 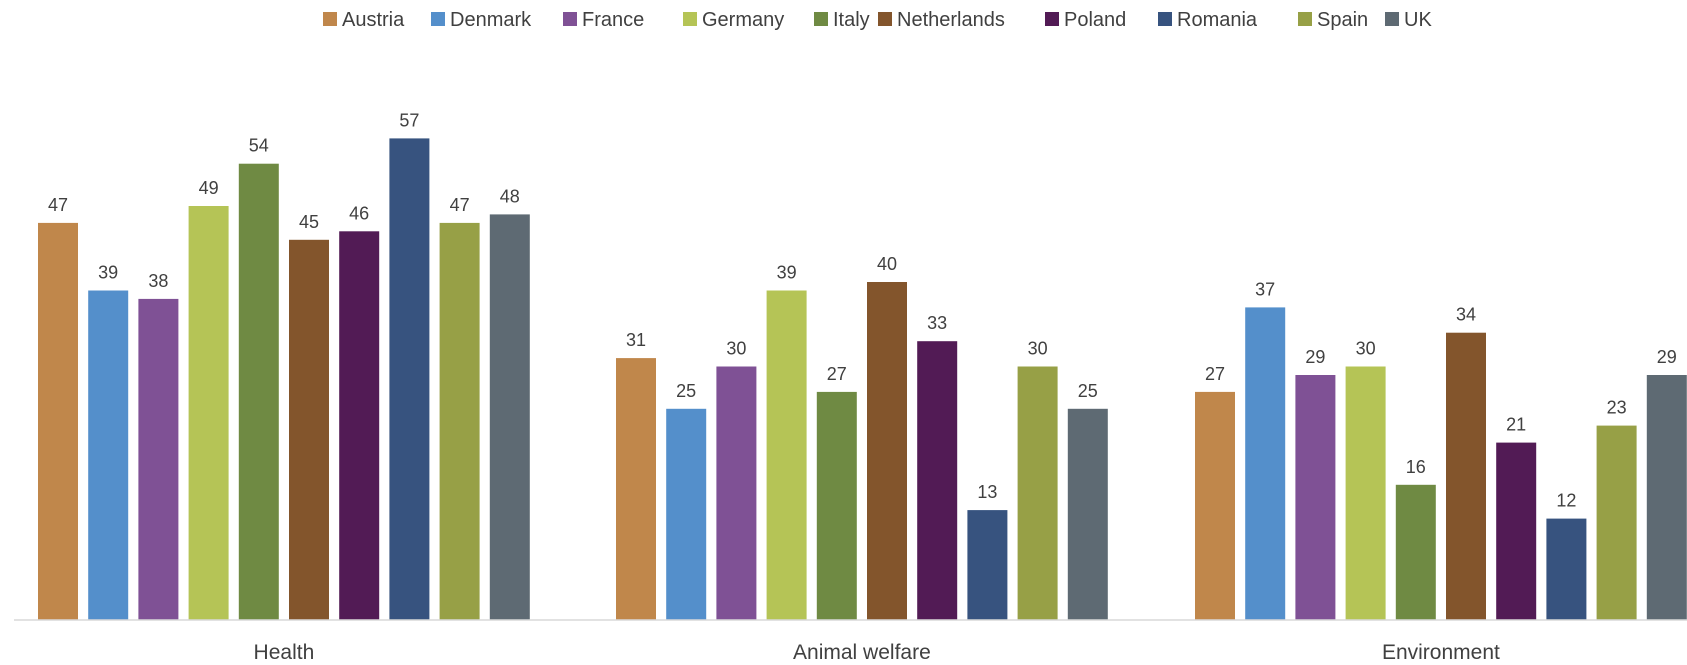 I want to click on data-label-health-france: 38, so click(x=158, y=281).